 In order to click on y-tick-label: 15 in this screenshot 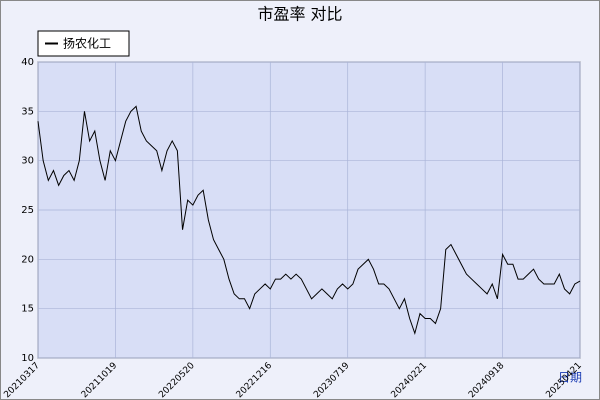, I will do `click(27, 309)`.